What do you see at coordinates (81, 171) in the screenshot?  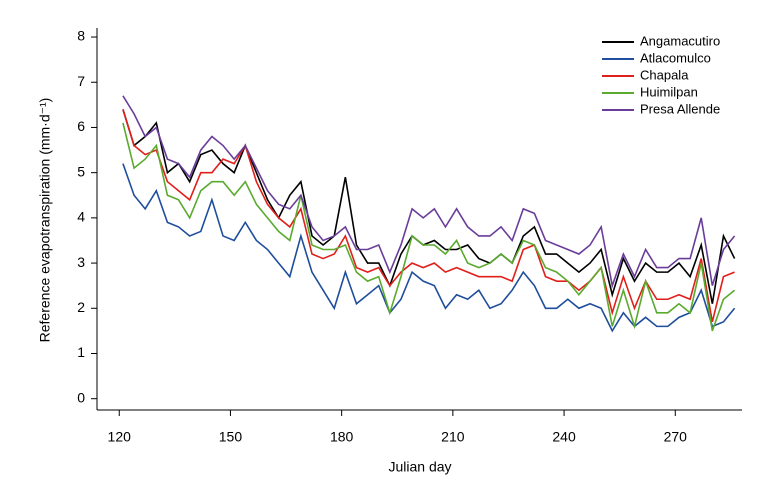 I see `y-tick-label: 5` at bounding box center [81, 171].